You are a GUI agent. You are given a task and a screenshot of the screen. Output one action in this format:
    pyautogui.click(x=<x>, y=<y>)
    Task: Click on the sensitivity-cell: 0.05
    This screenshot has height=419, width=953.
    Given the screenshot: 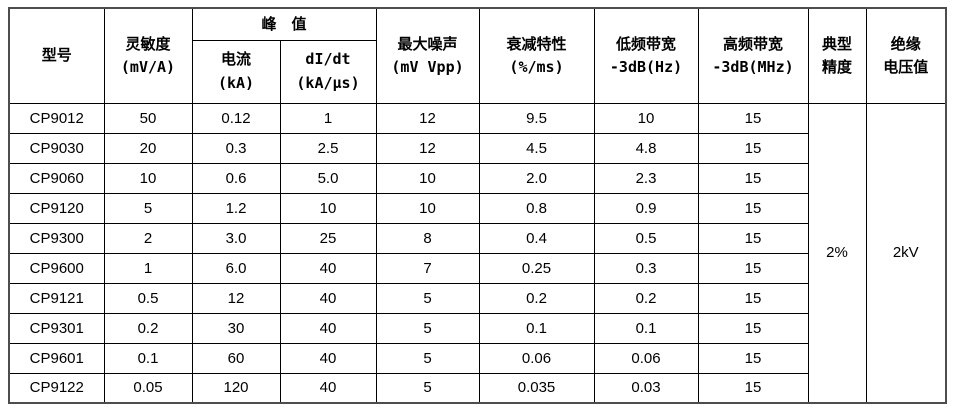 What is the action you would take?
    pyautogui.click(x=148, y=388)
    